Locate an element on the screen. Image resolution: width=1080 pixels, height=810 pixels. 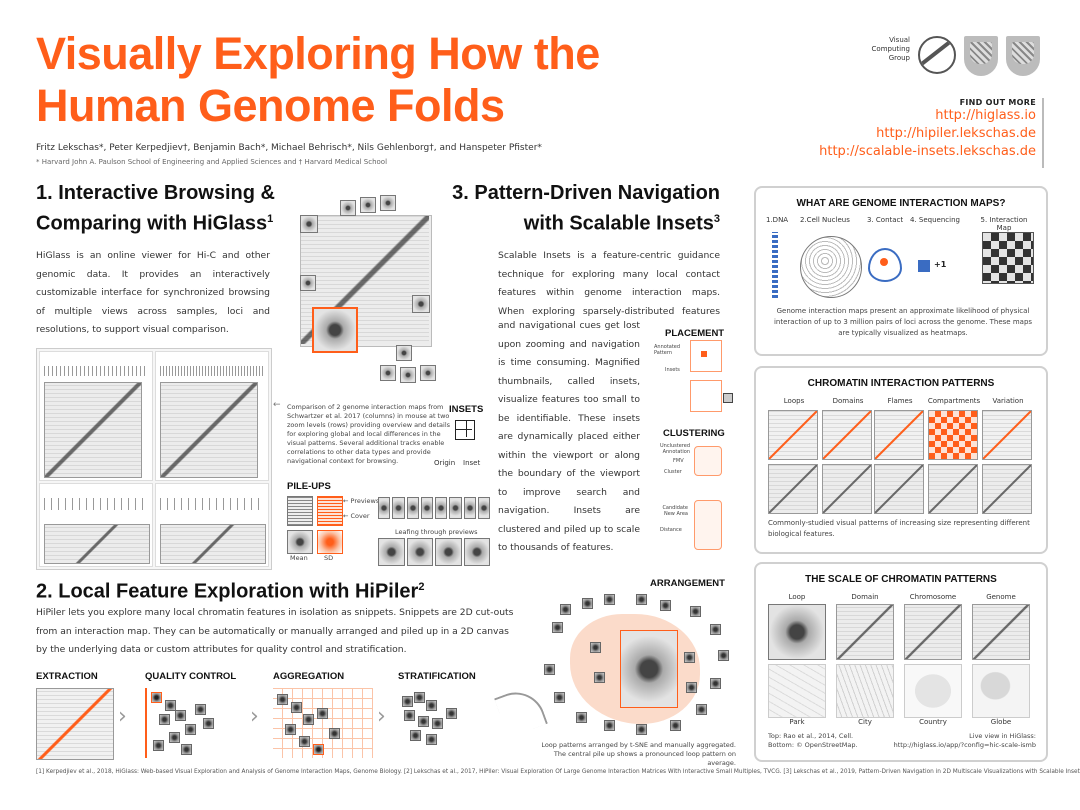
scale-park: Park is located at coordinates (797, 722).